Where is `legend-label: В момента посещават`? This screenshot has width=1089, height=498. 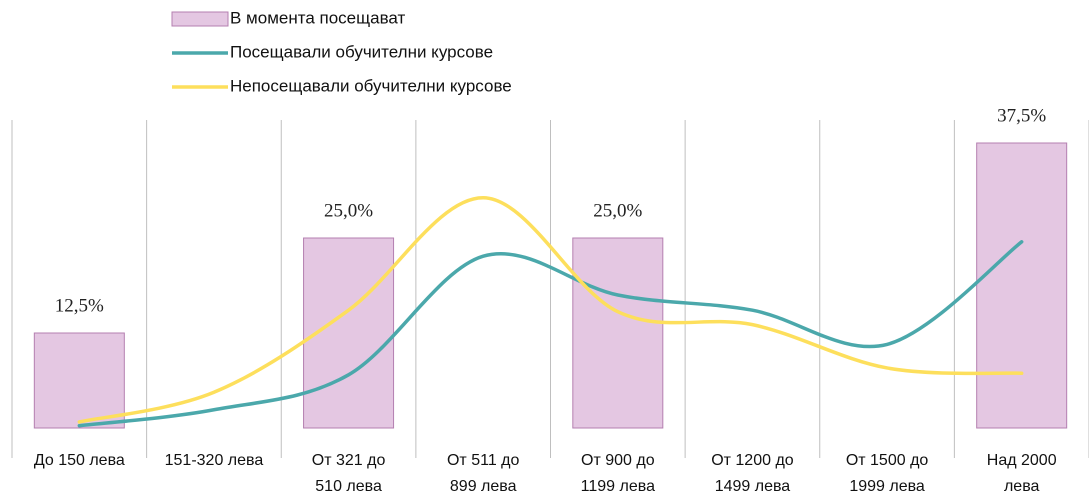
legend-label: В момента посещават is located at coordinates (317, 17).